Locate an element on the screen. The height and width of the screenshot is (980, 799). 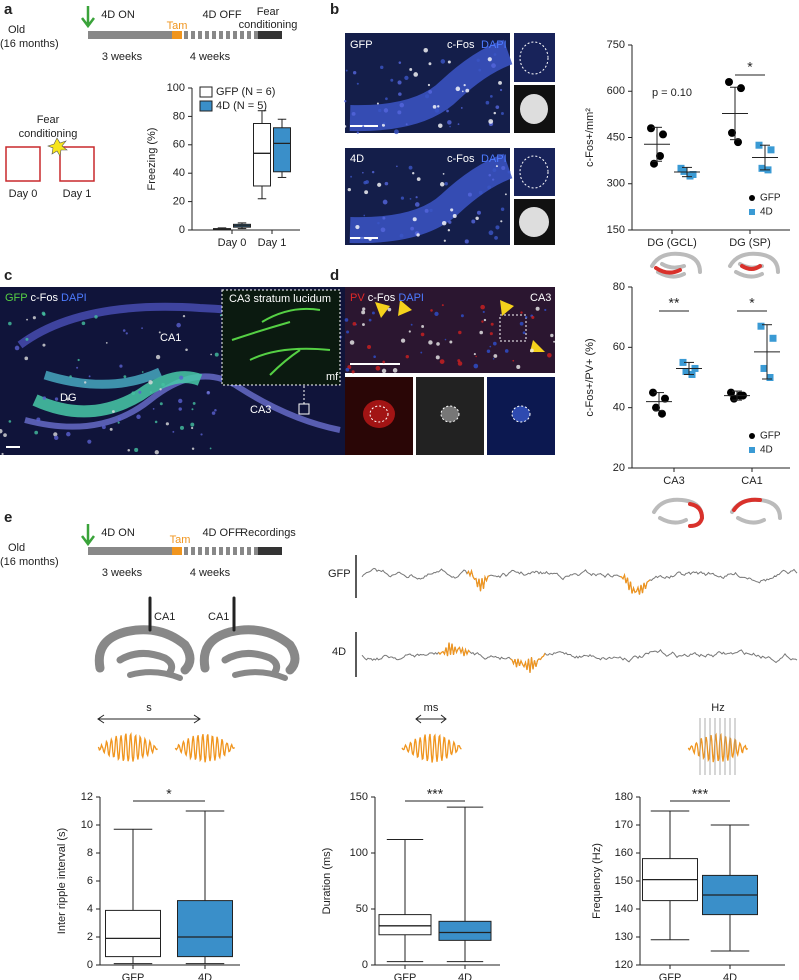
end-bar is located at coordinates (270, 551).